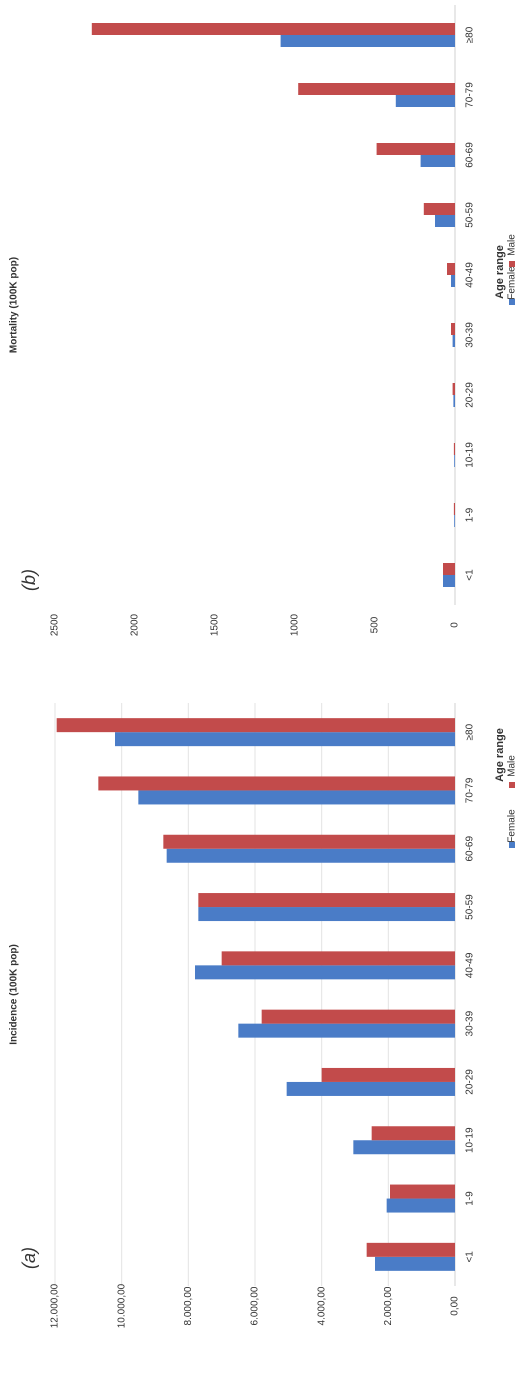 The width and height of the screenshot is (522, 1381). What do you see at coordinates (470, 275) in the screenshot?
I see `category-label-b: 40-49` at bounding box center [470, 275].